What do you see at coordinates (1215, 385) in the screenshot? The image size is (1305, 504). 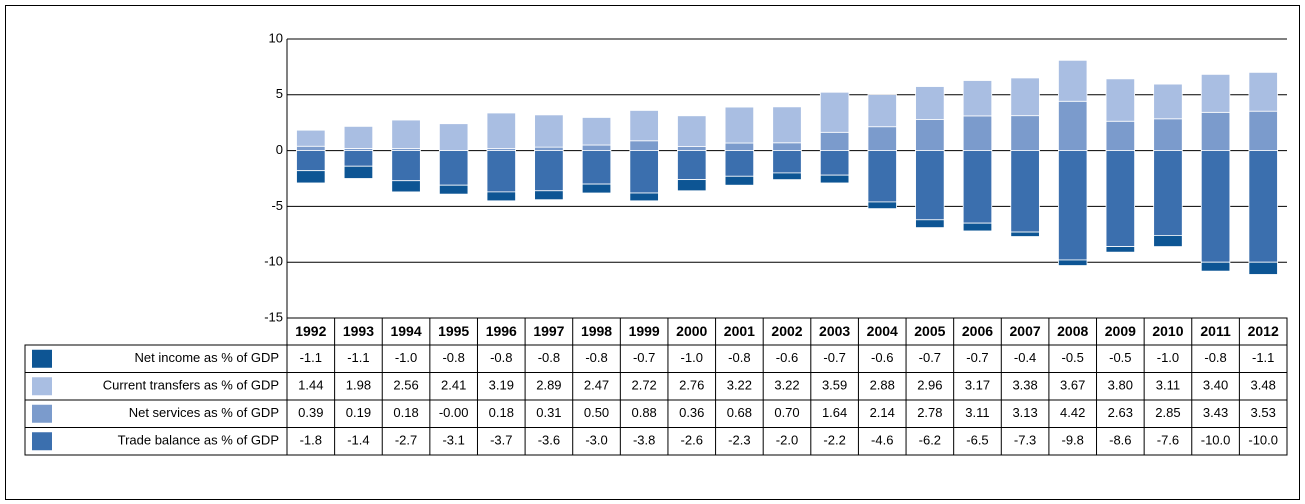 I see `value-label: 3.40` at bounding box center [1215, 385].